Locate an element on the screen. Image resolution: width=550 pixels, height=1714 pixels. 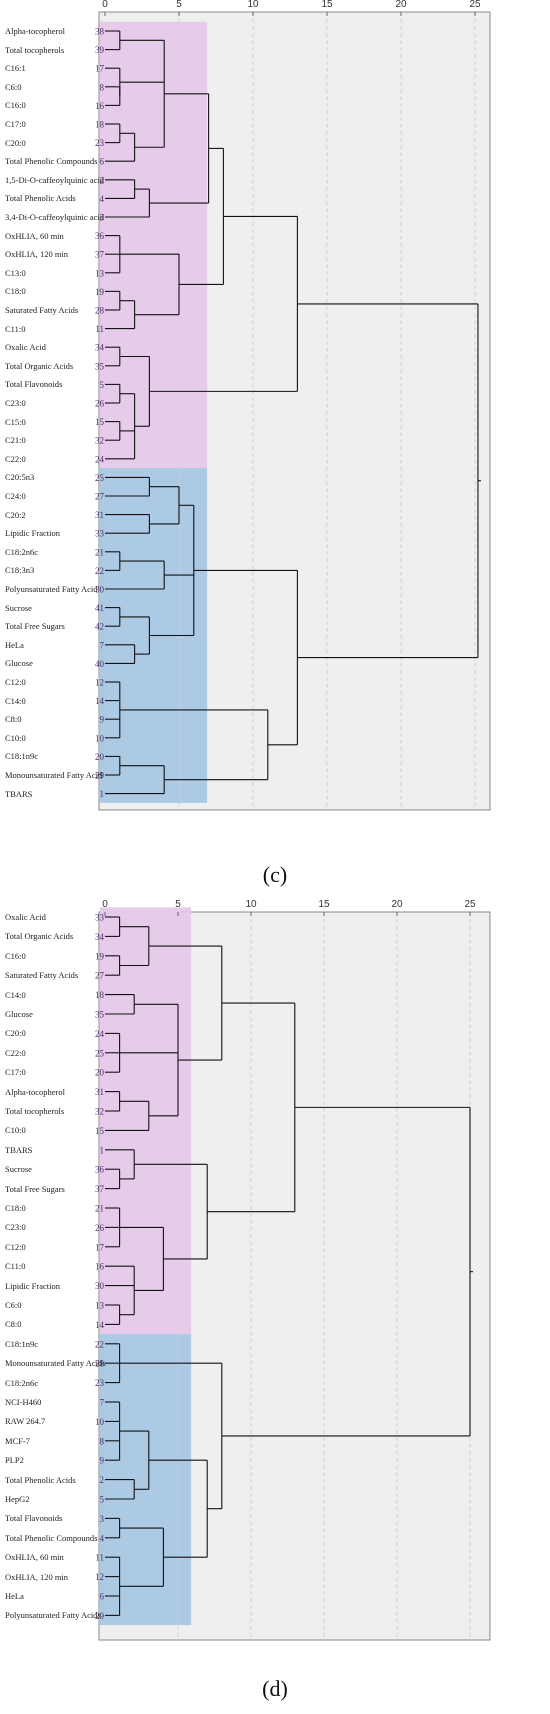
variable-label: C12:0 is located at coordinates (15, 682).